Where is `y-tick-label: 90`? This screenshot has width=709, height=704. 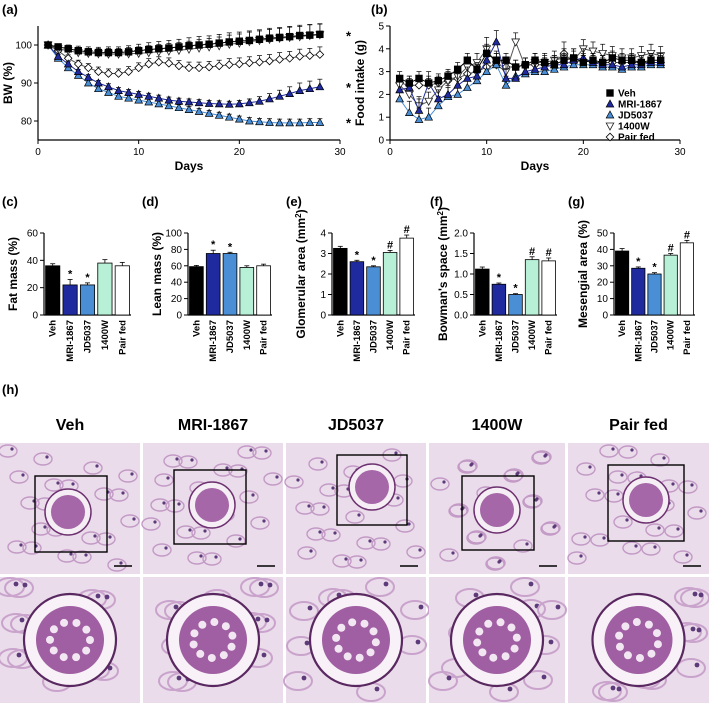 y-tick-label: 90 is located at coordinates (27, 84).